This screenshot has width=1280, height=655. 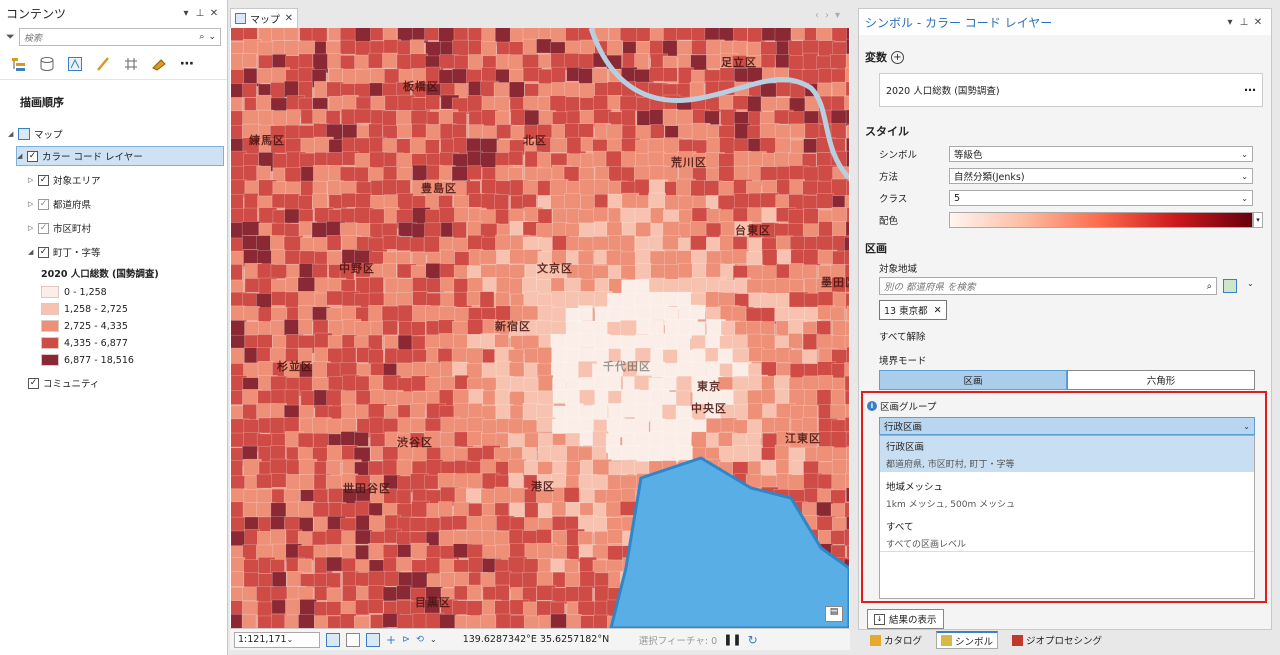 I want to click on dropdown-option: 地域メッシュ 1km メッシュ, 500m メッシュ, so click(x=1067, y=494).